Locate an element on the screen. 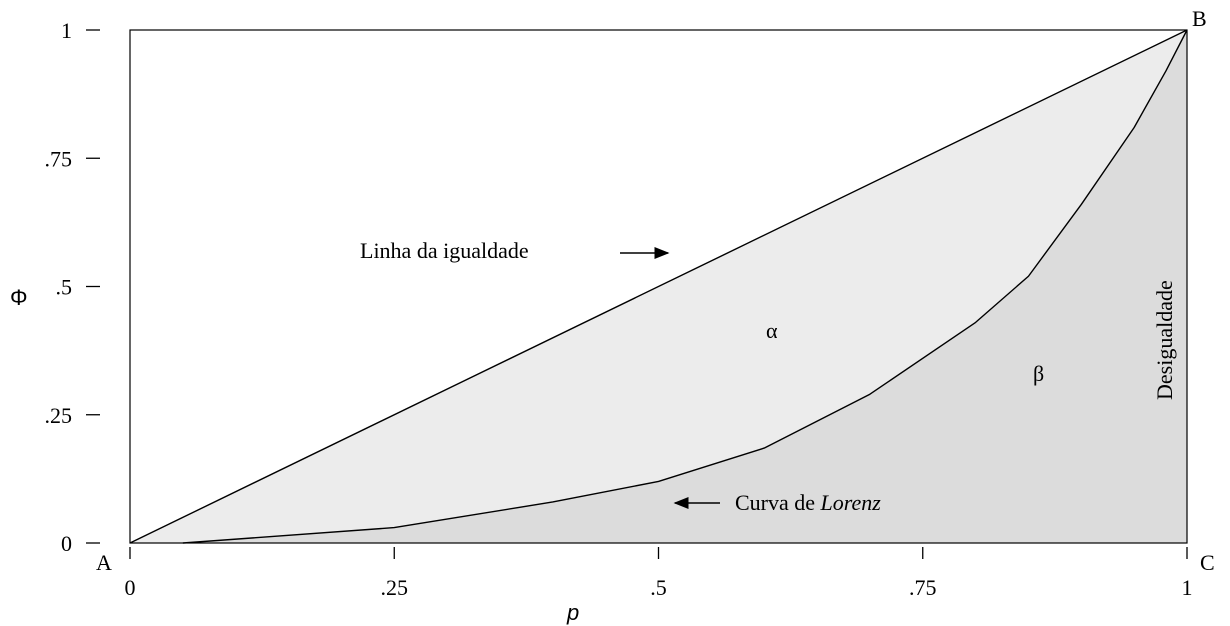 The width and height of the screenshot is (1230, 626). corner-label: C is located at coordinates (1207, 562).